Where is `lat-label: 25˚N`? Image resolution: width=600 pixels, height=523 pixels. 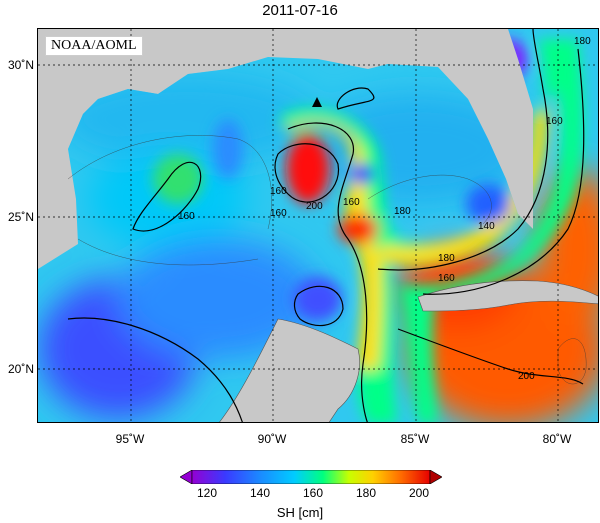 lat-label: 25˚N is located at coordinates (20, 217).